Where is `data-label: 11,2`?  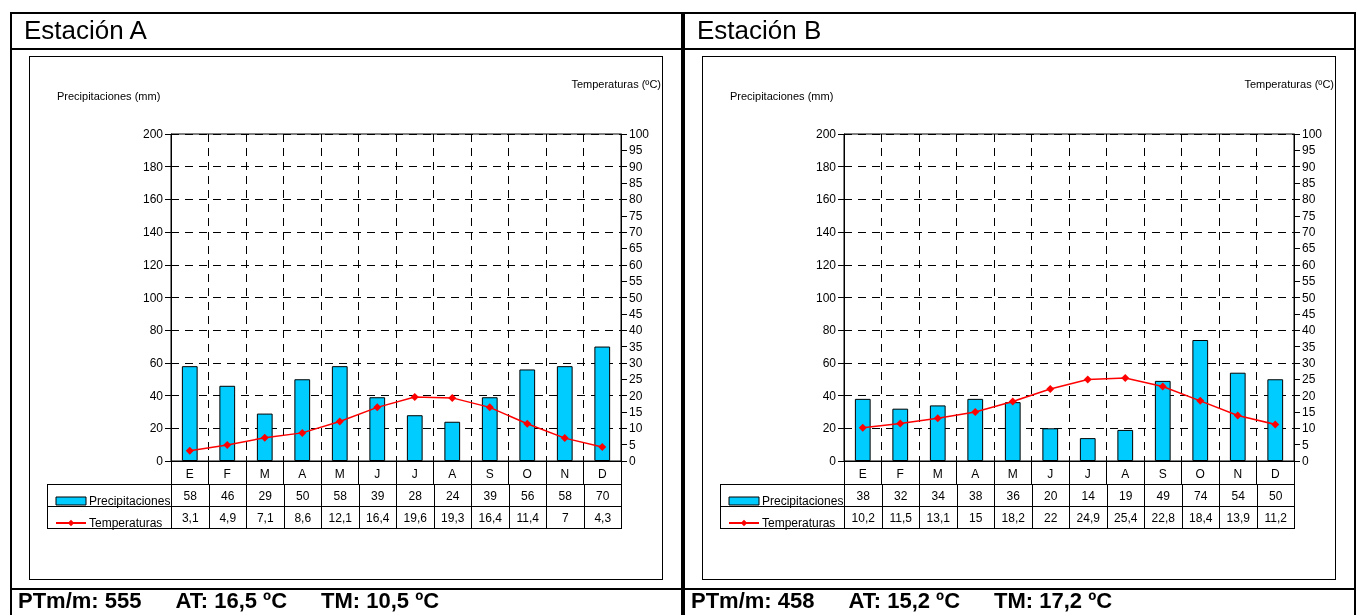 data-label: 11,2 is located at coordinates (1276, 517).